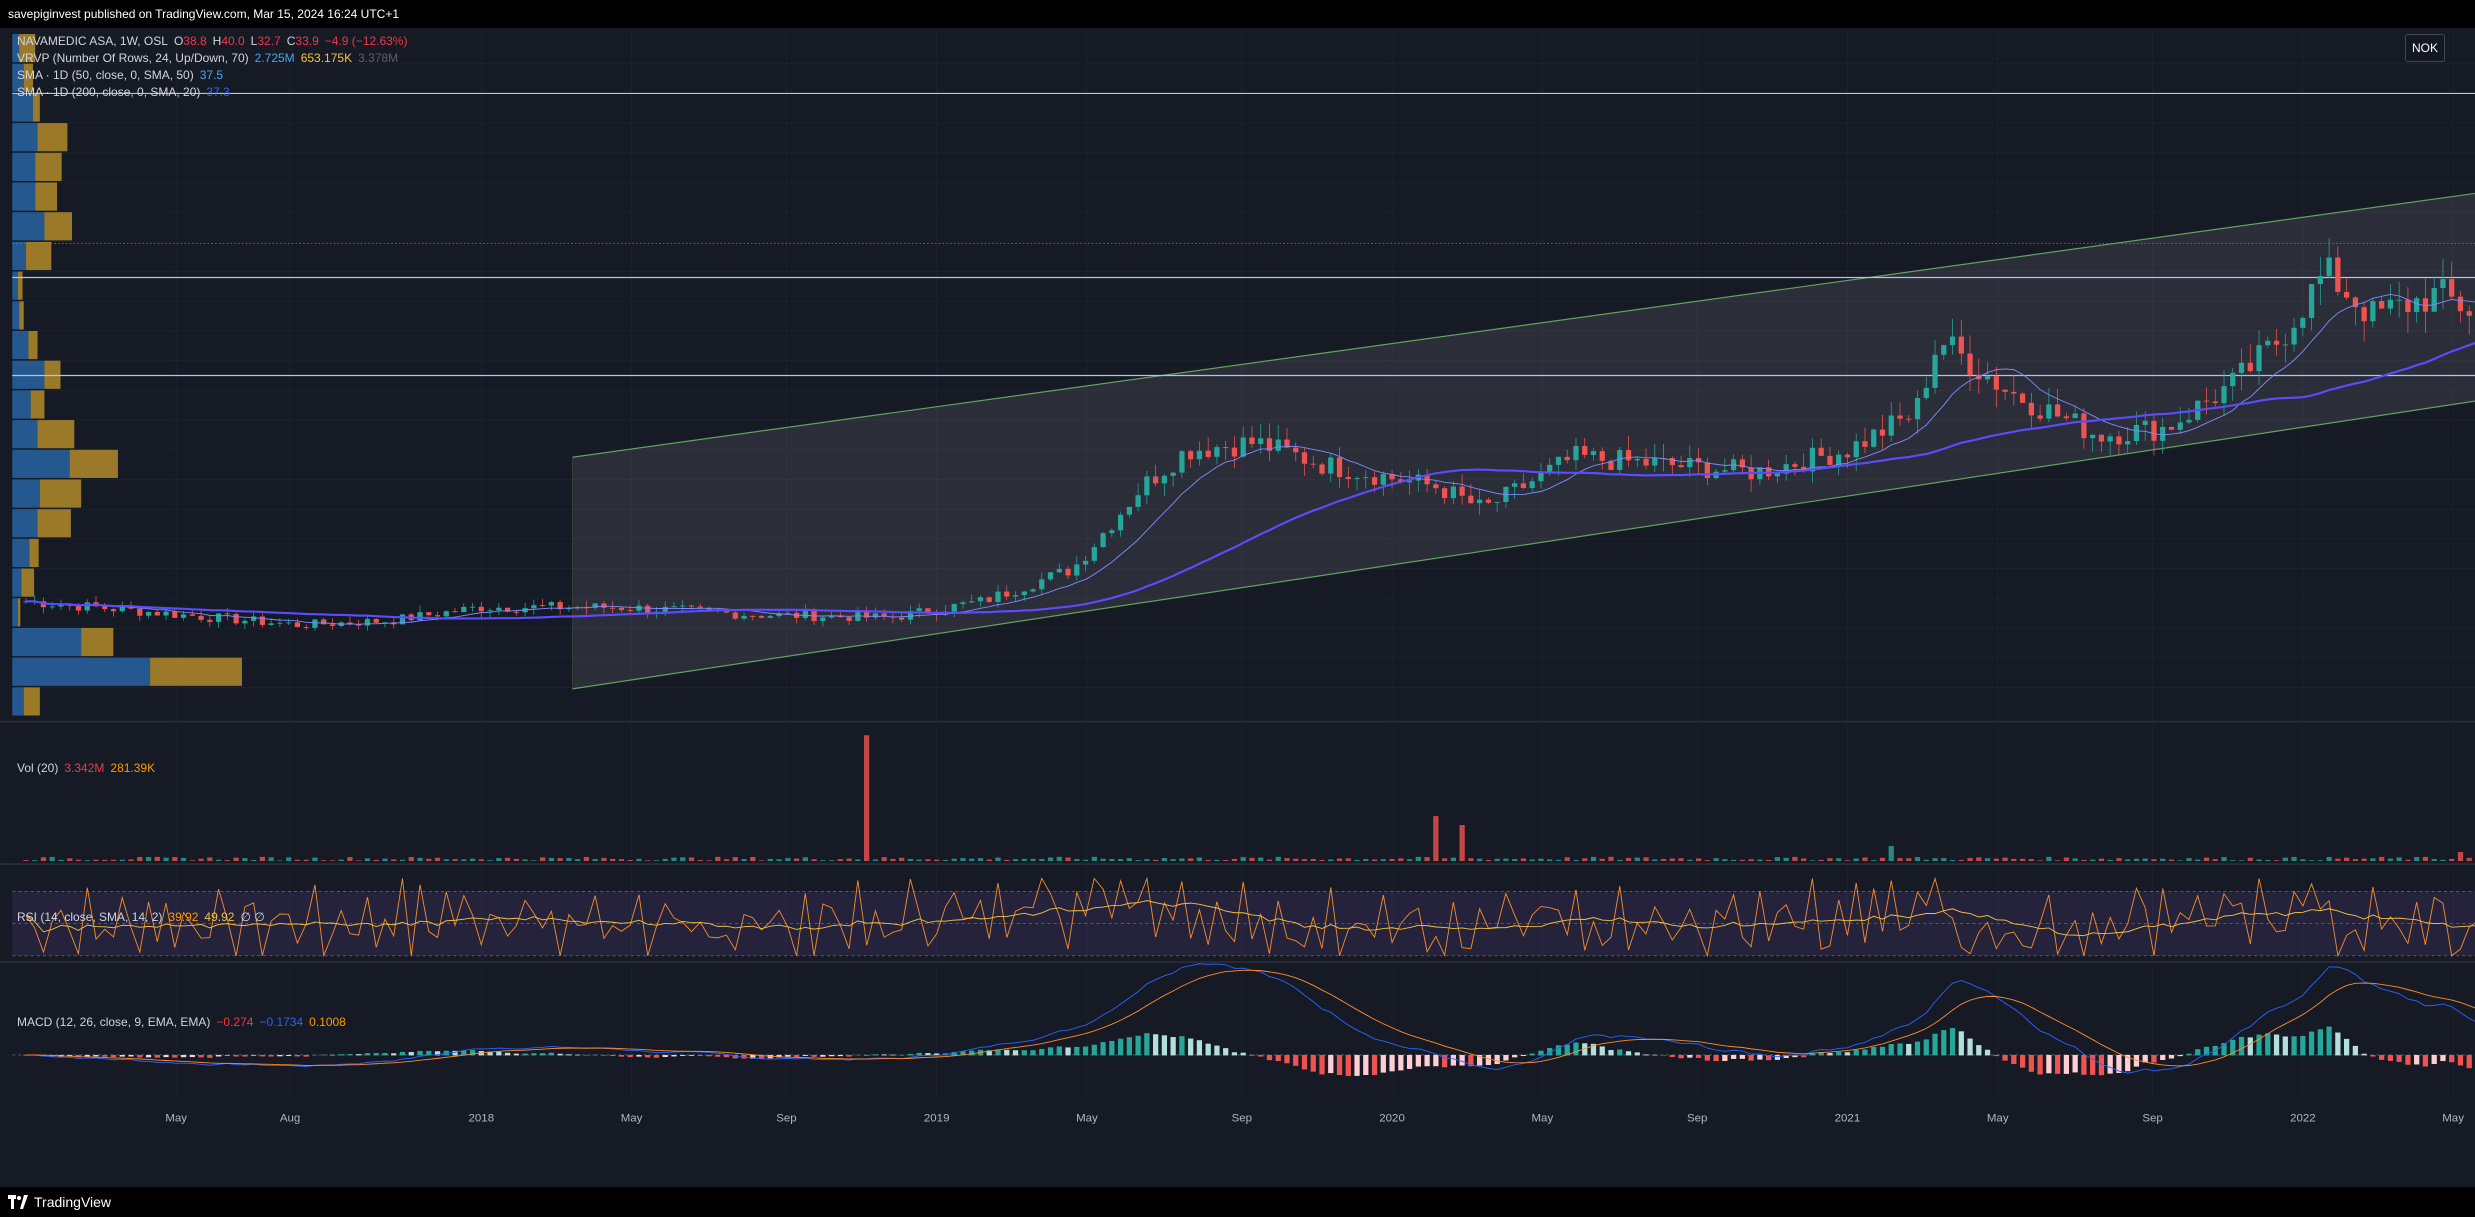 This screenshot has width=2475, height=1217. I want to click on rsi-ma-line, so click(1250, 918).